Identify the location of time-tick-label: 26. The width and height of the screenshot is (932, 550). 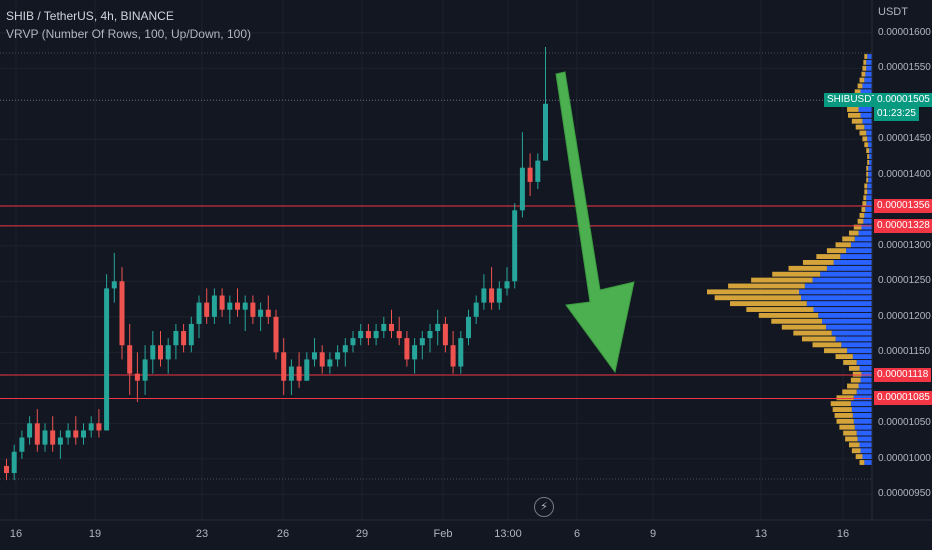
(283, 534).